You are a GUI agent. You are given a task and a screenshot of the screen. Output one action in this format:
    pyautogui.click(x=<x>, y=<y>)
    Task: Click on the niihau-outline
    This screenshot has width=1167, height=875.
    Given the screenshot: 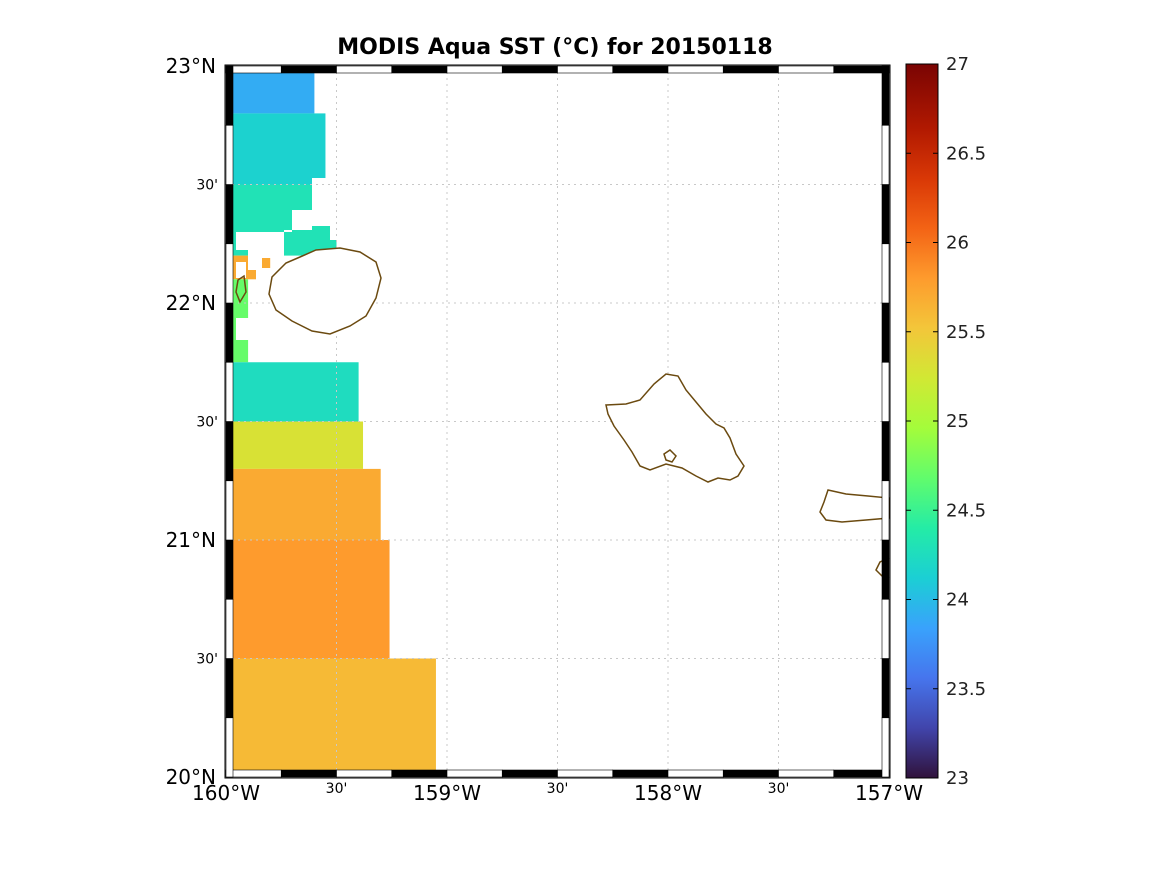 What is the action you would take?
    pyautogui.click(x=241, y=289)
    